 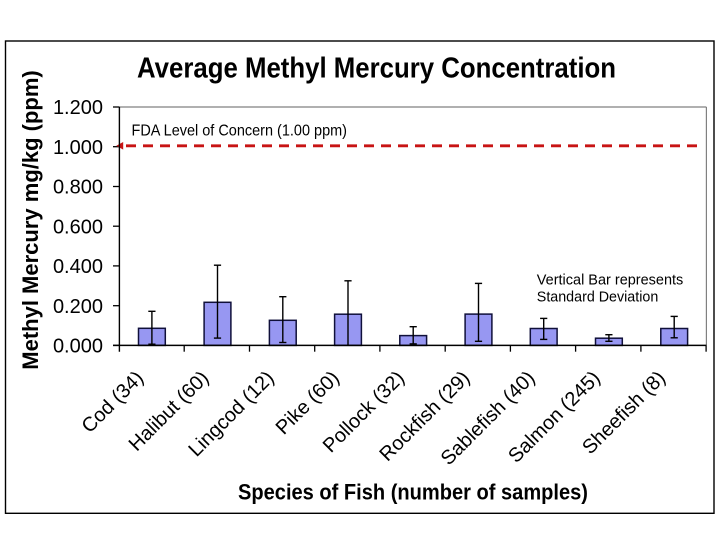 I want to click on svg-text:Average Methyl Mercury Concent: Average Methyl Mercury Concentration, so click(x=376, y=69).